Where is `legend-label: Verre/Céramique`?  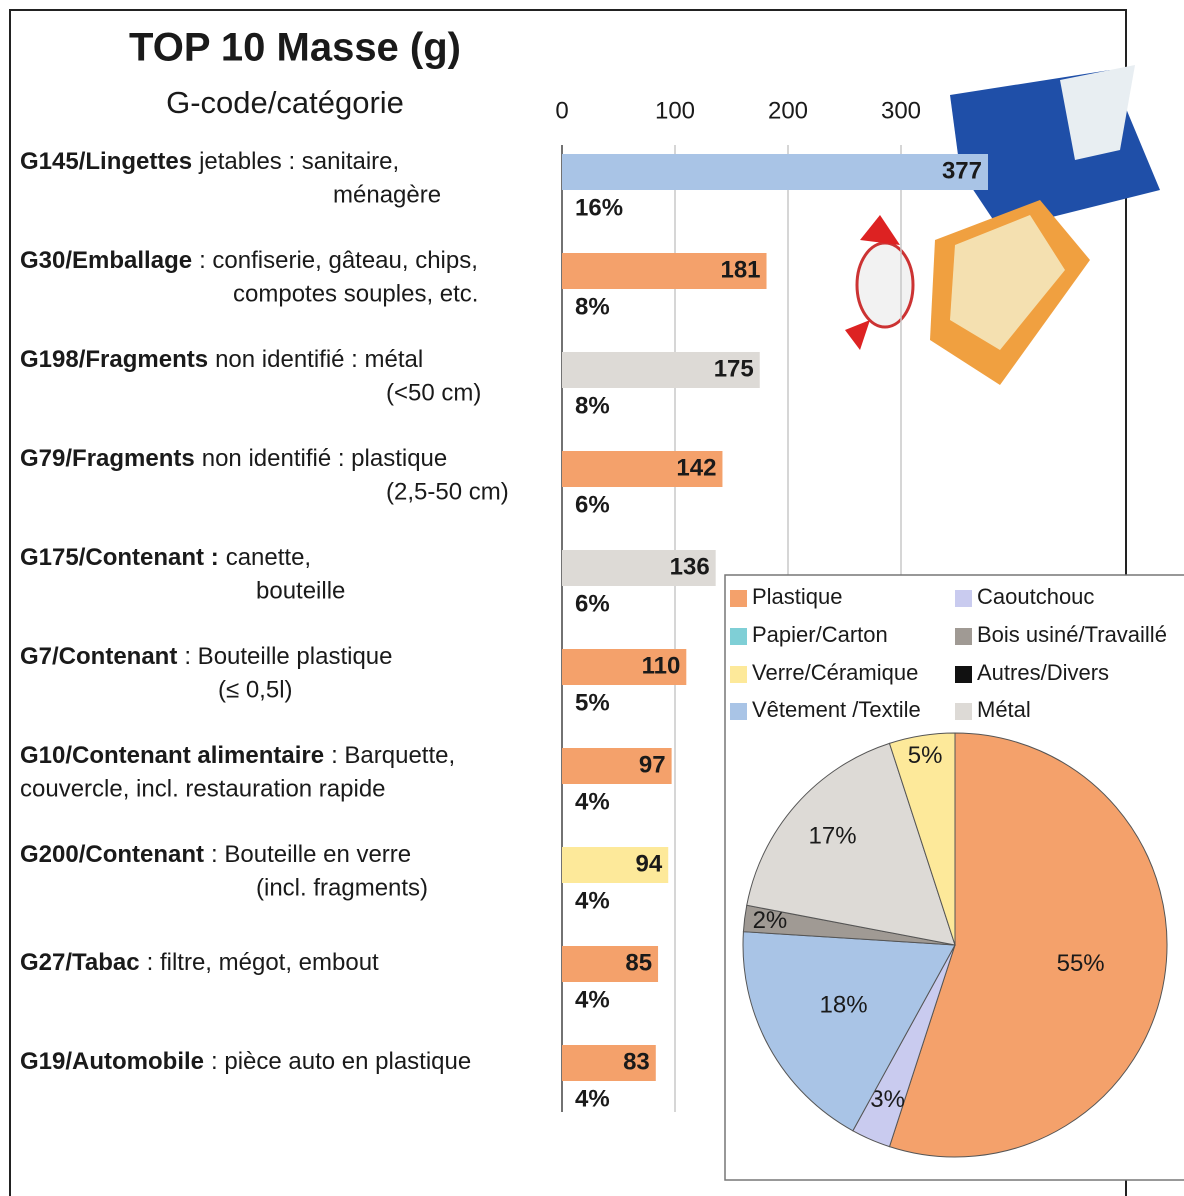 legend-label: Verre/Céramique is located at coordinates (835, 672).